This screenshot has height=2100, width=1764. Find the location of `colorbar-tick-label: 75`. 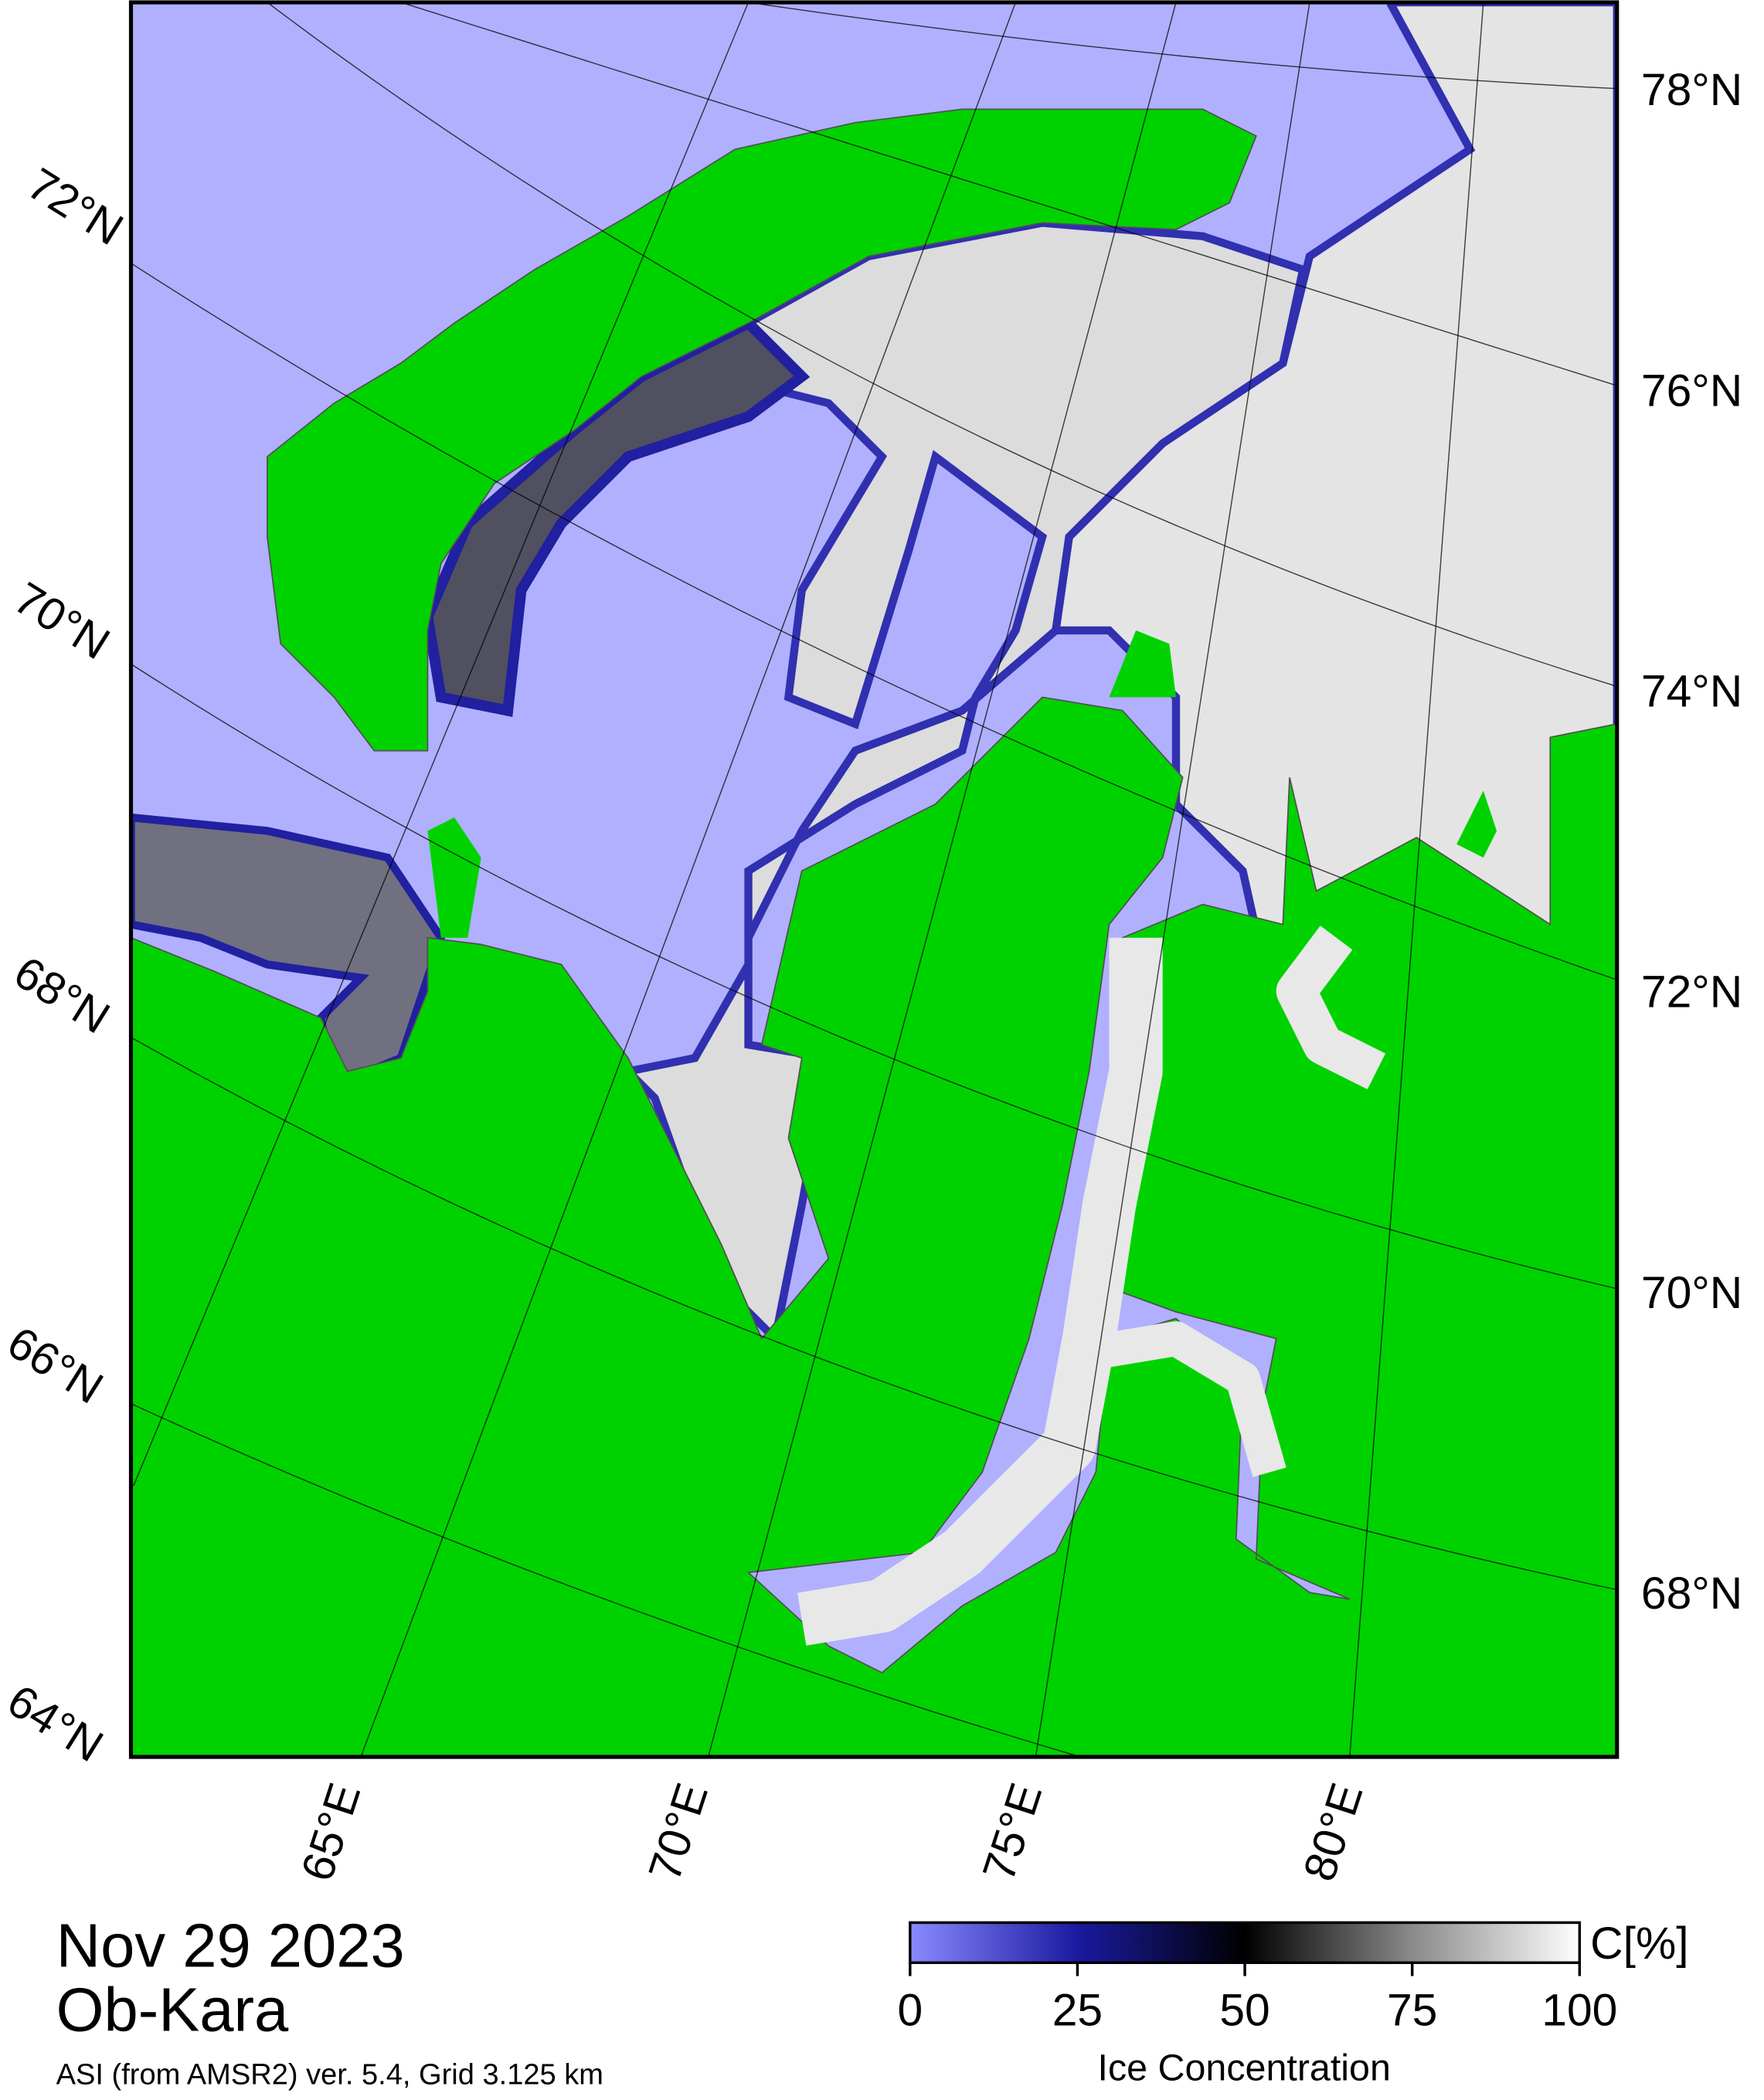

colorbar-tick-label: 75 is located at coordinates (1412, 2011).